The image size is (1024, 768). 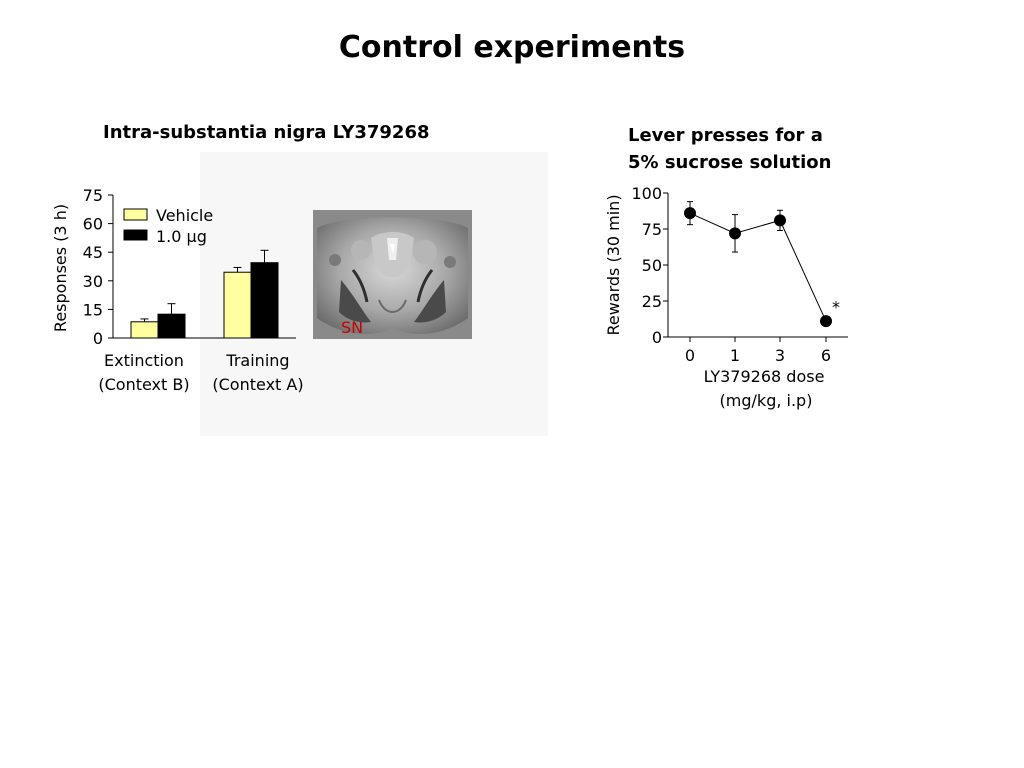 I want to click on line-x-ticks: 0 1 3 6, so click(x=758, y=351).